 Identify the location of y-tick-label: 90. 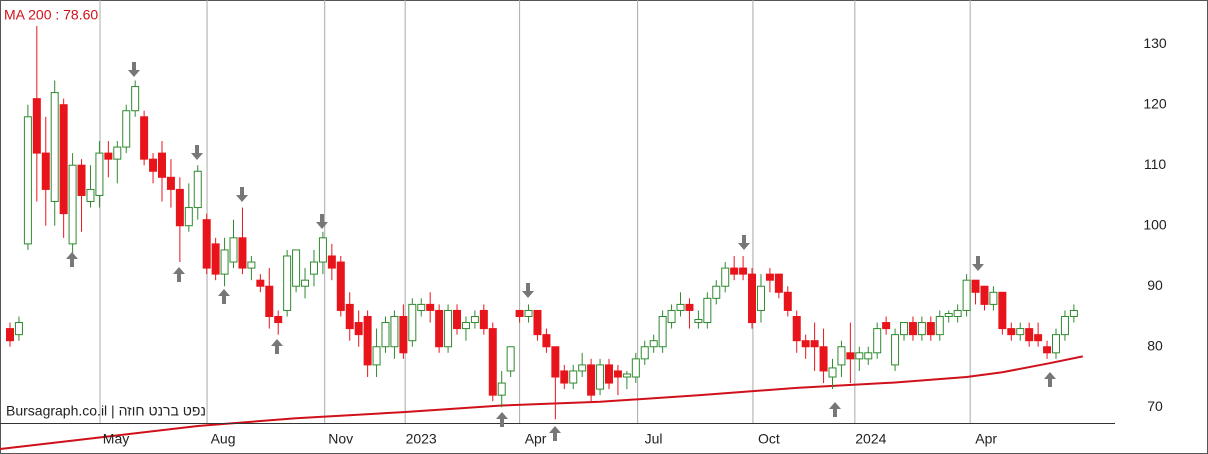
(1155, 285).